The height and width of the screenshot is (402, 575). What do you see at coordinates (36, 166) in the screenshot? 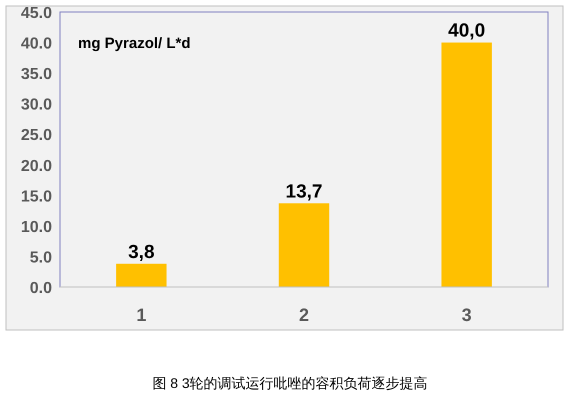
I see `y-tick-label: 20.0` at bounding box center [36, 166].